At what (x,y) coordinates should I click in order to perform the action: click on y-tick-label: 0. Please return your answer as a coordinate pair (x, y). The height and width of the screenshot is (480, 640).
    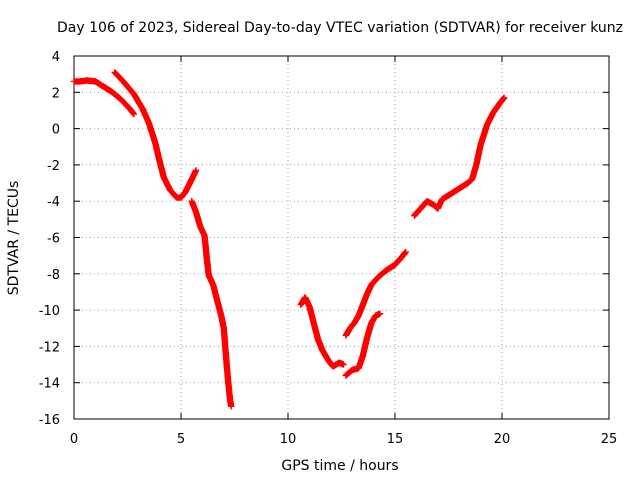
    Looking at the image, I should click on (56, 130).